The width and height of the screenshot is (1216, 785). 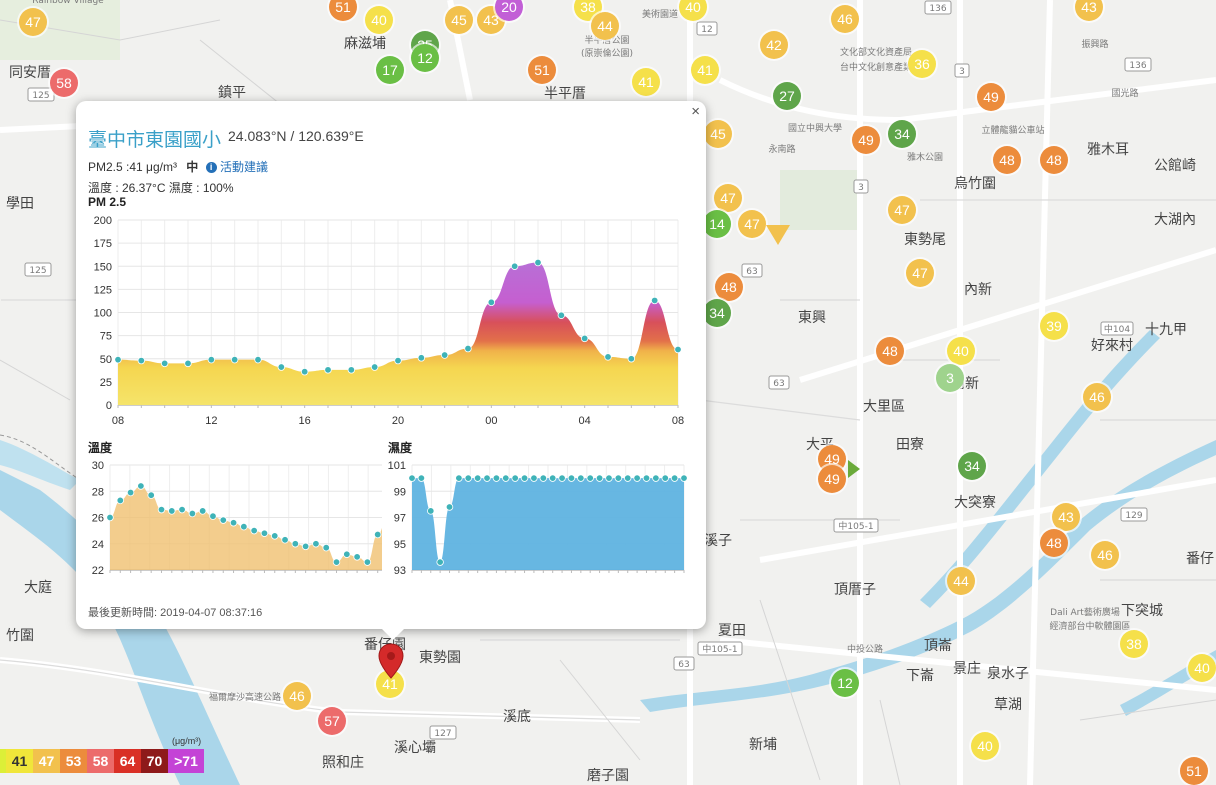 What do you see at coordinates (678, 421) in the screenshot?
I see `x-tick-label: 08` at bounding box center [678, 421].